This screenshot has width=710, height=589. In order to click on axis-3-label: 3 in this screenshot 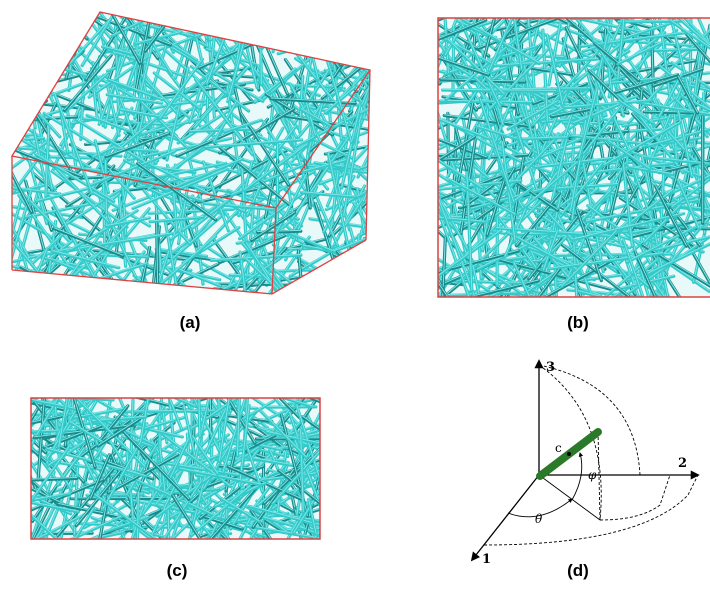, I will do `click(550, 367)`.